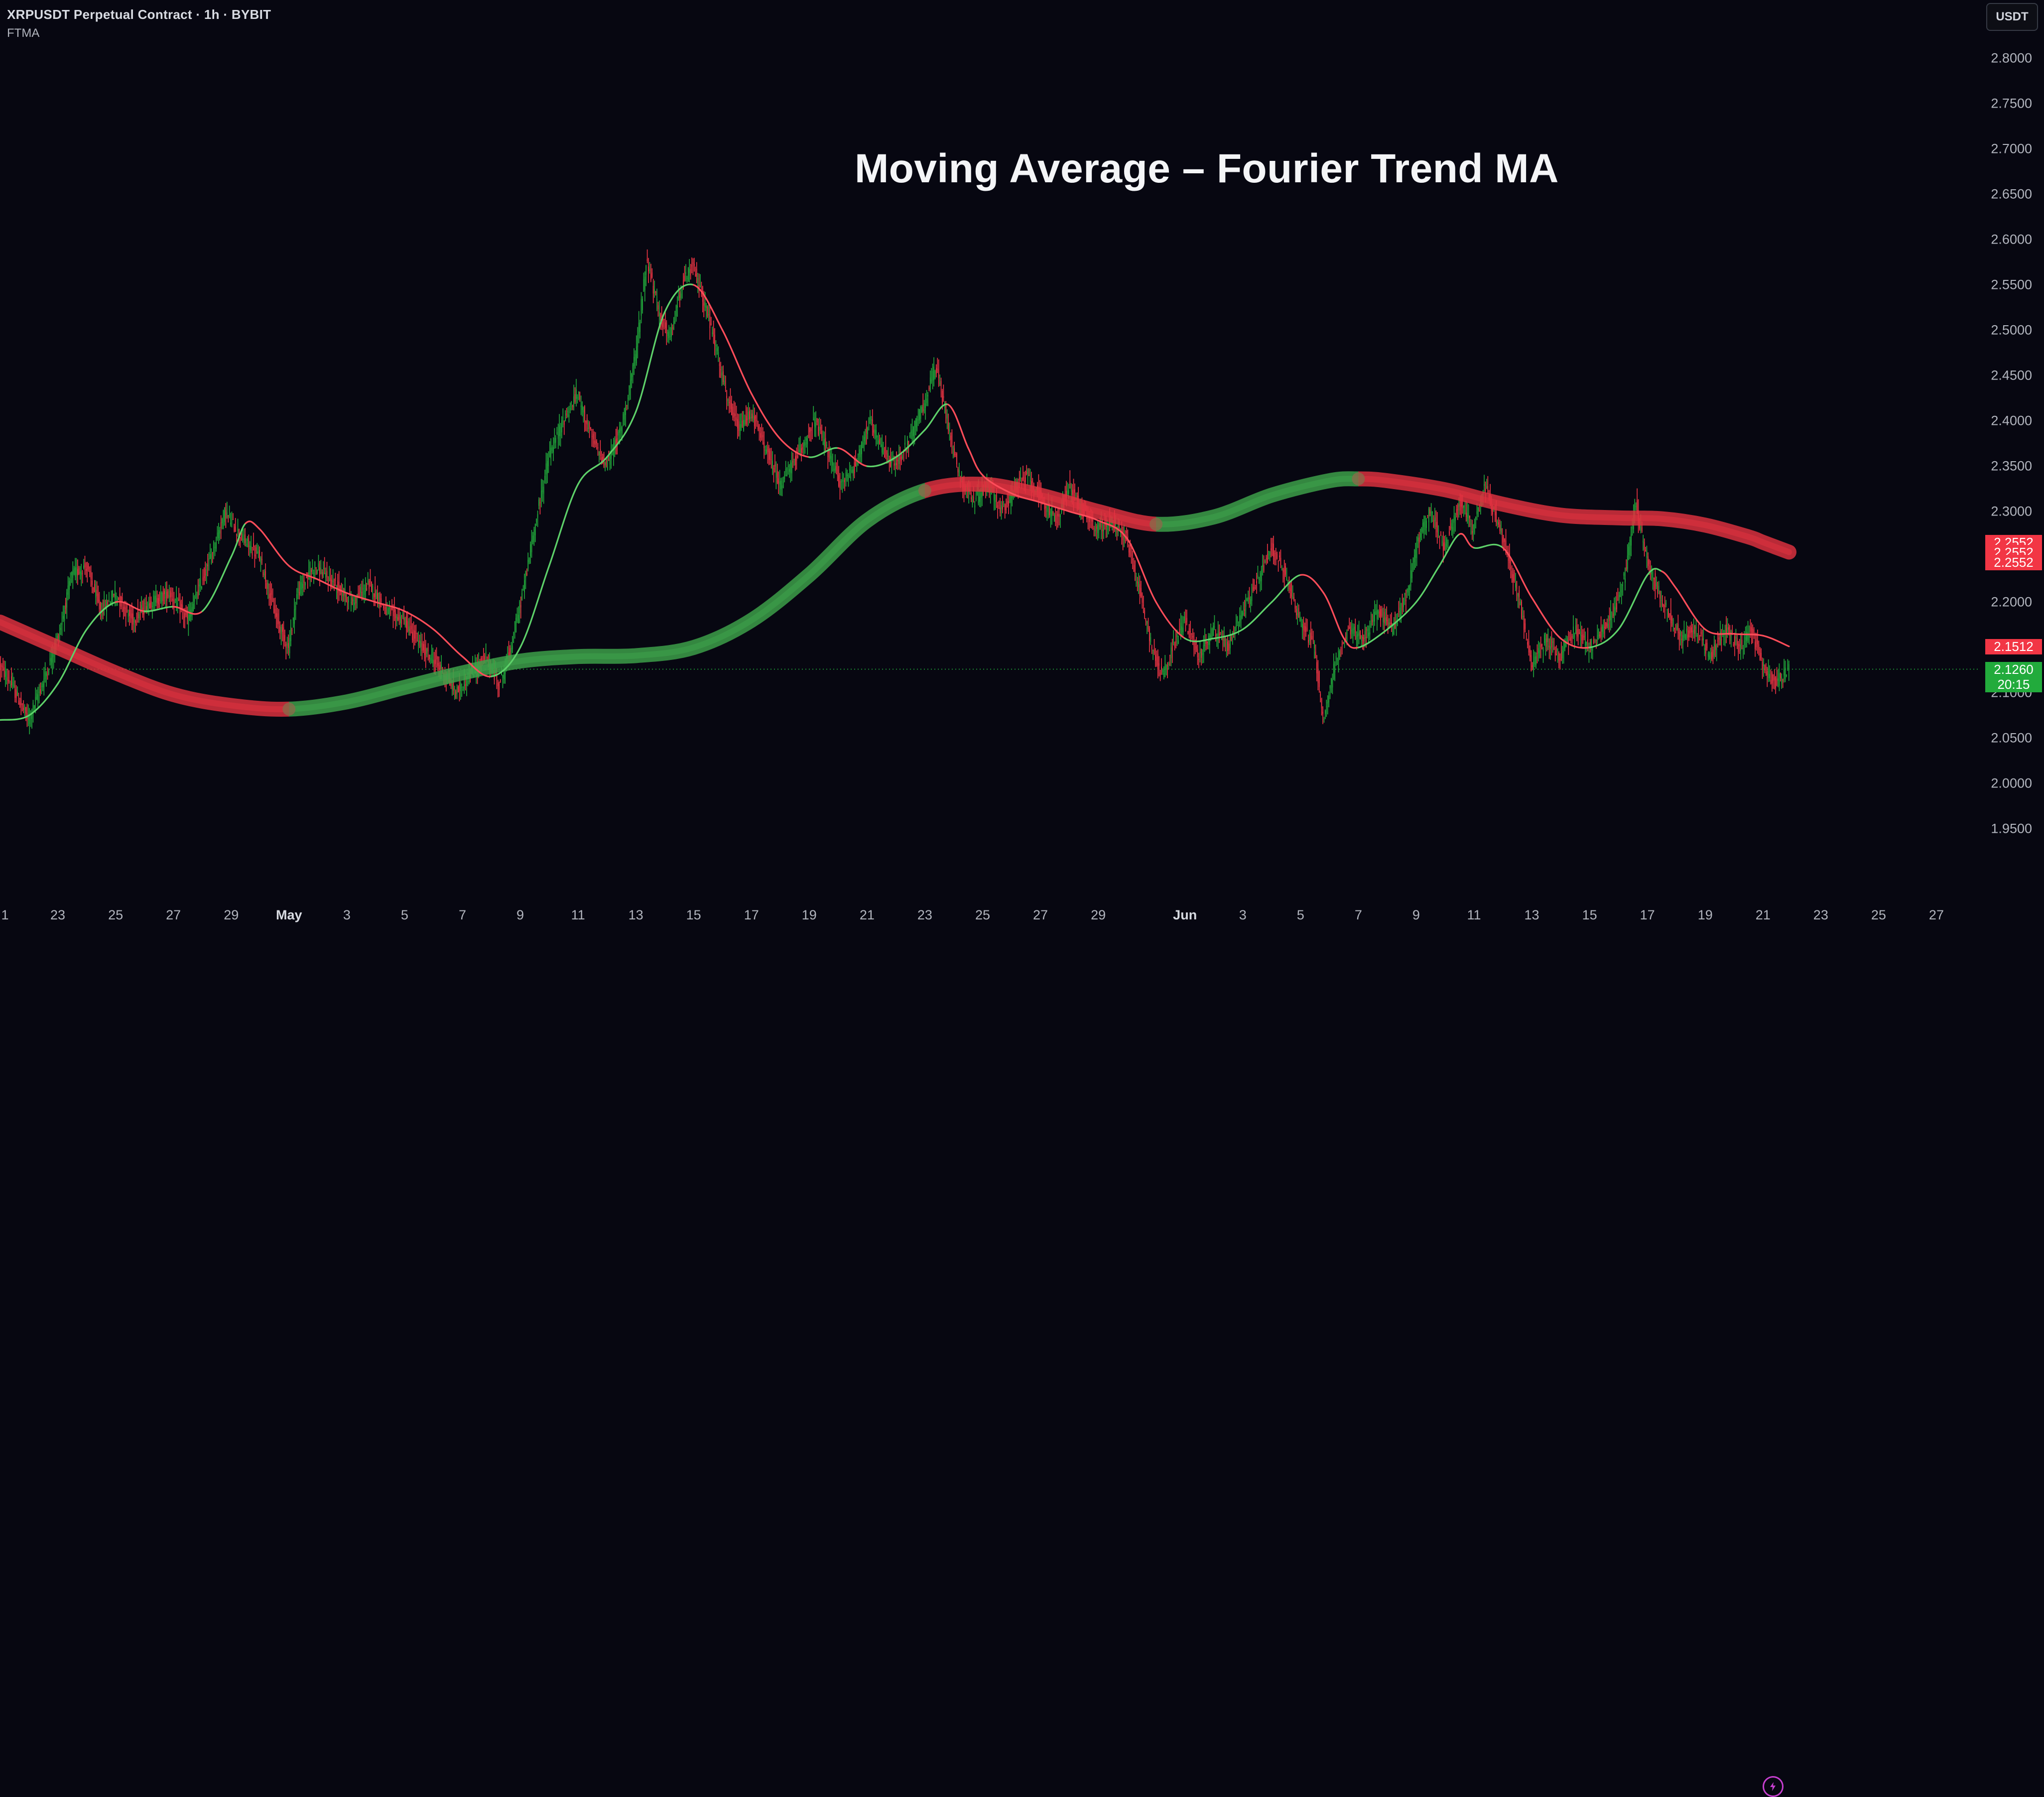 The width and height of the screenshot is (2044, 1797). Describe the element at coordinates (2012, 738) in the screenshot. I see `price-tick: 2.0500` at that location.